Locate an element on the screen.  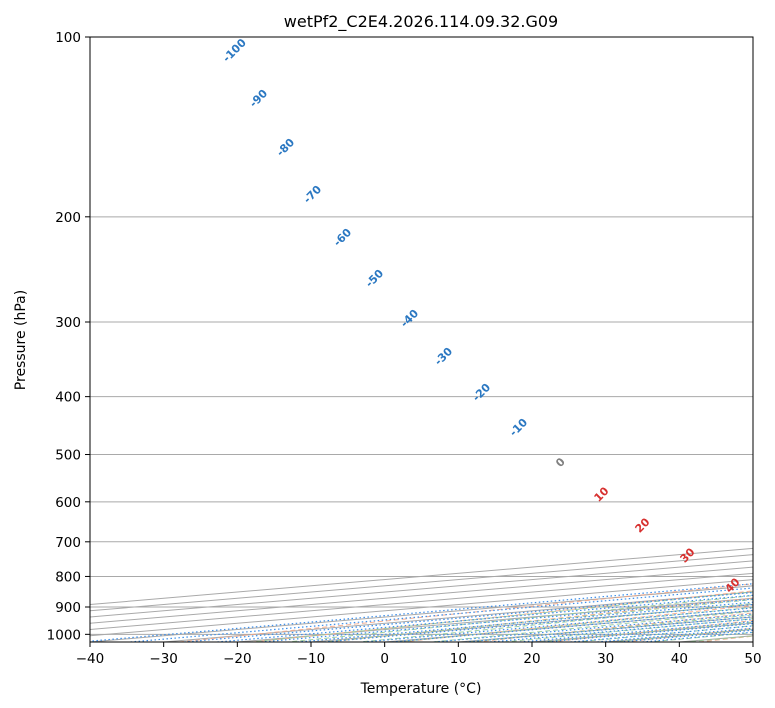
x-tick-label: 40 is located at coordinates (679, 659).